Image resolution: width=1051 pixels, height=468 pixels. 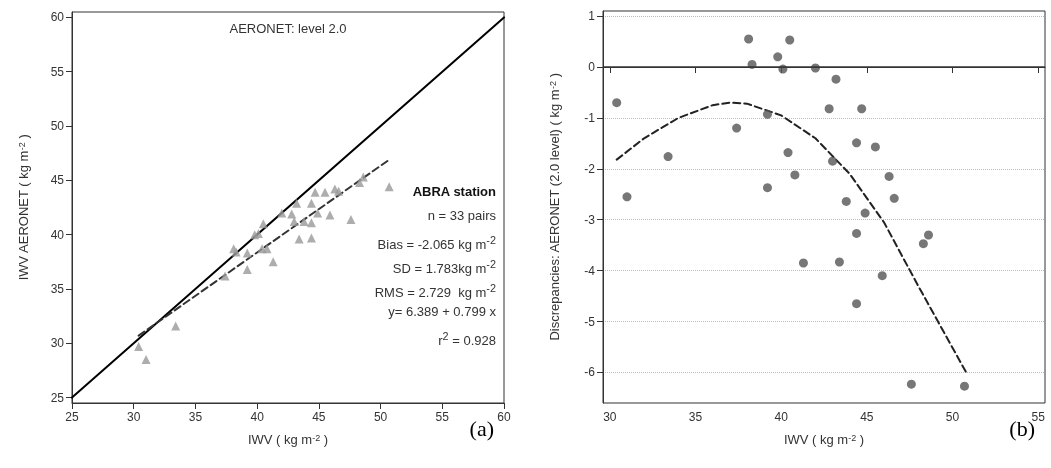 I want to click on text: (a), so click(x=481, y=428).